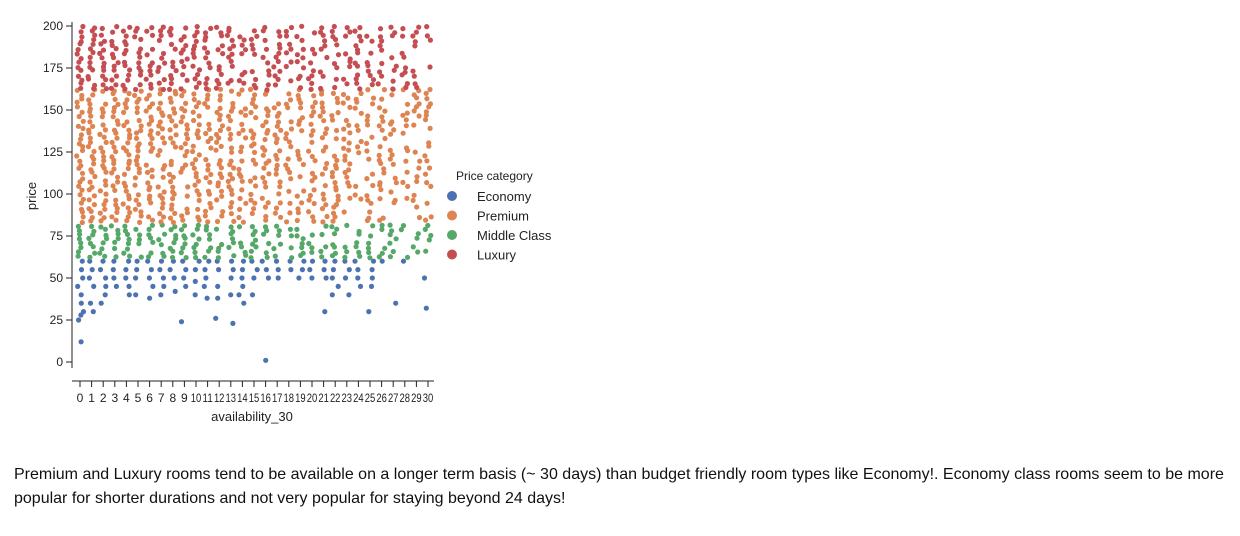 Image resolution: width=1240 pixels, height=536 pixels. I want to click on y-axis-label: price, so click(31, 196).